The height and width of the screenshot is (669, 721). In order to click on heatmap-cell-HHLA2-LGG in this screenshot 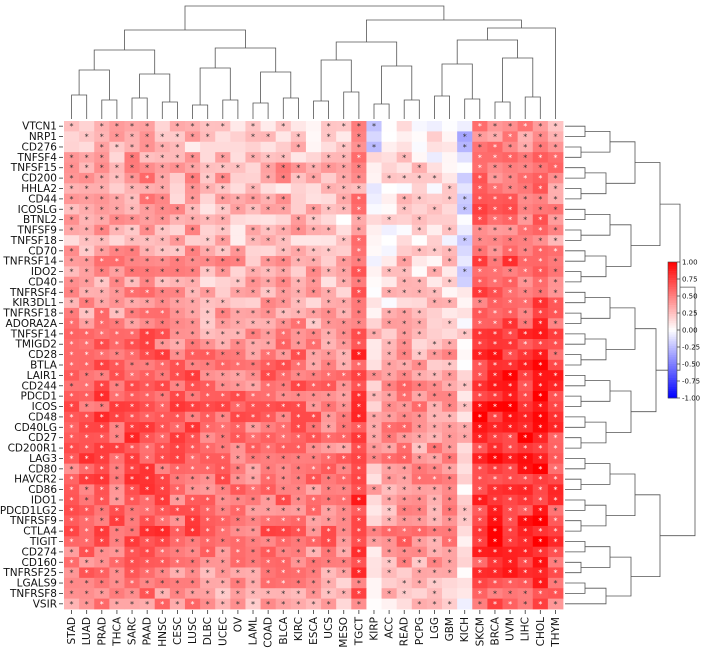, I will do `click(434, 189)`.